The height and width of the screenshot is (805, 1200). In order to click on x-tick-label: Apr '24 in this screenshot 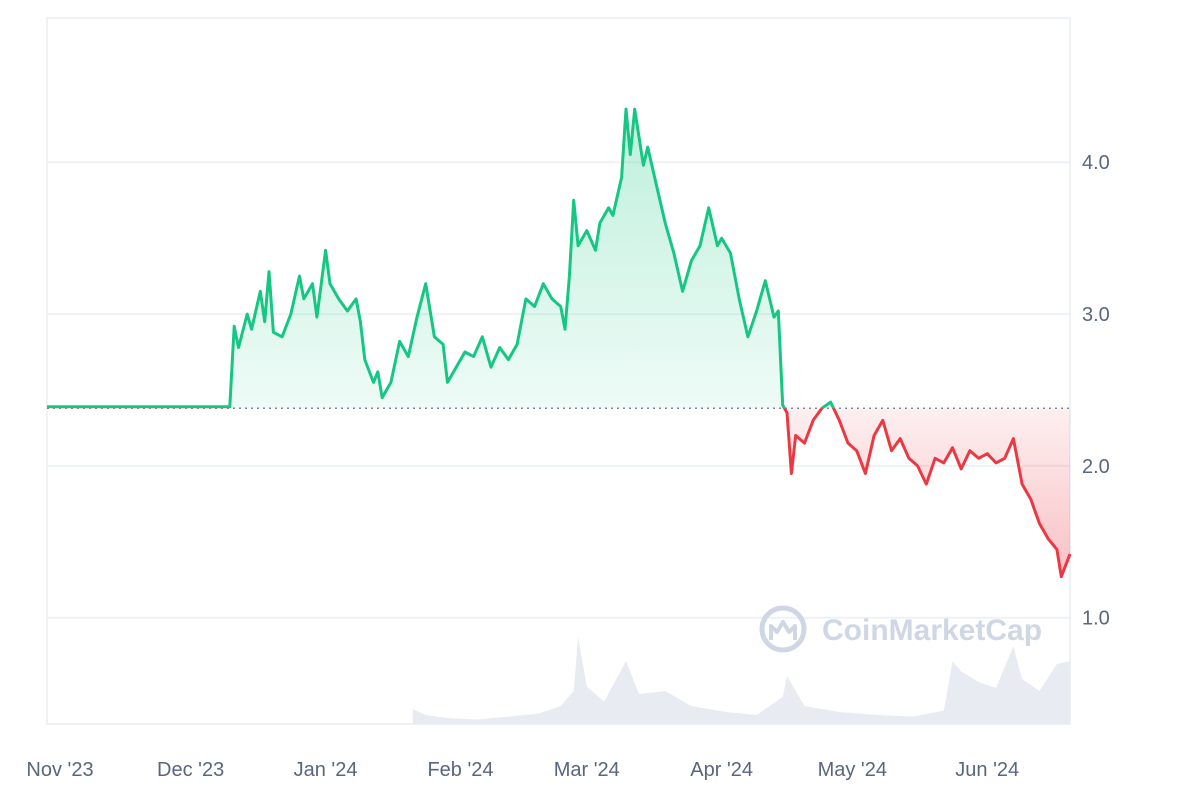, I will do `click(721, 770)`.